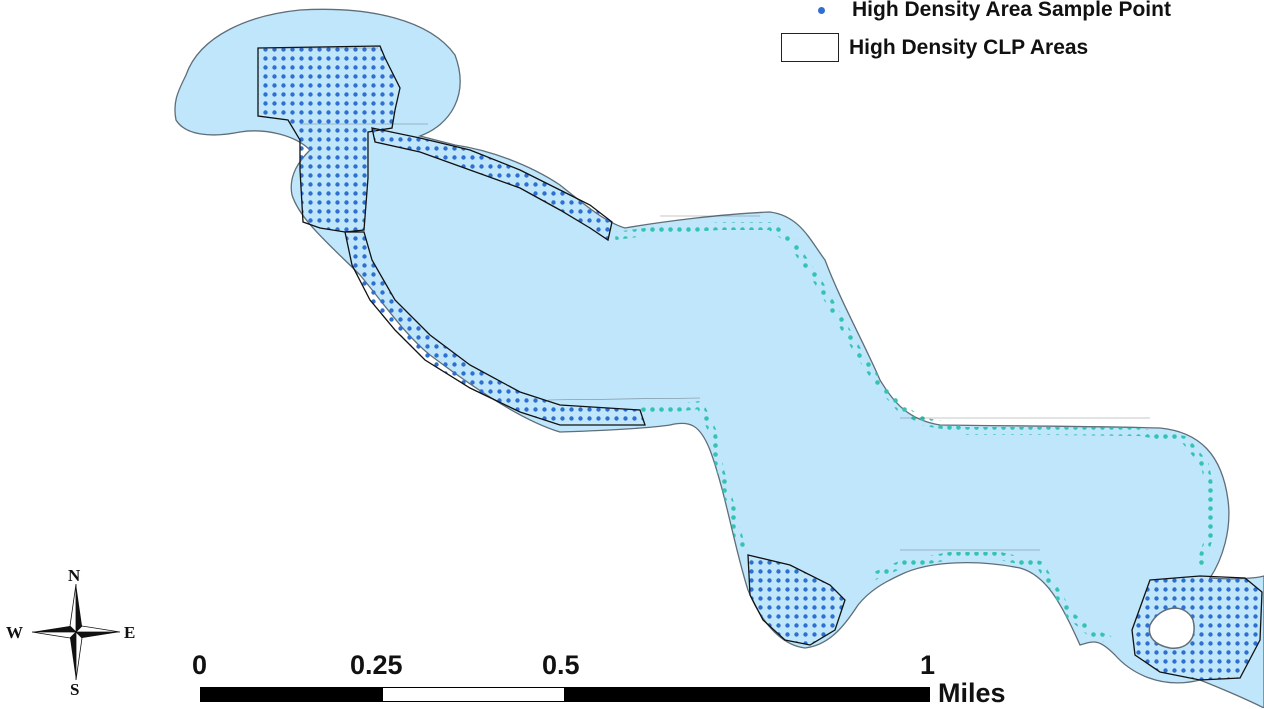  Describe the element at coordinates (376, 665) in the screenshot. I see `scale-tick-0.25: 0.25` at that location.